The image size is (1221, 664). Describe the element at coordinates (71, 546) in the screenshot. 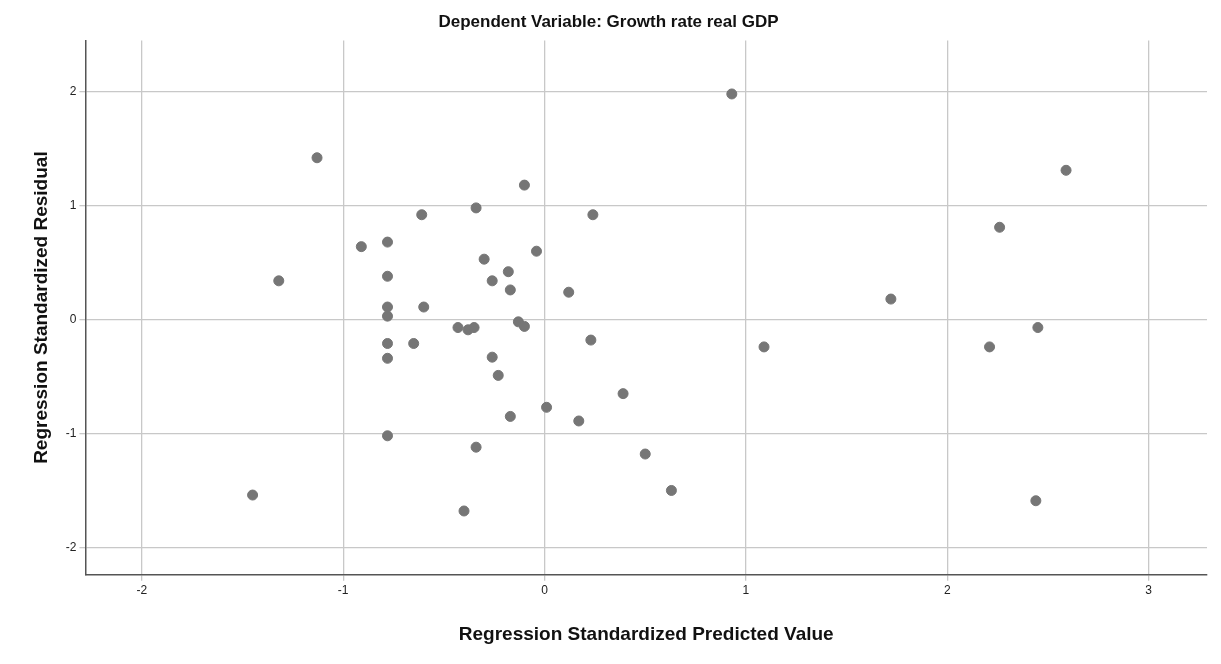

I see `y-tick-label: -2` at that location.